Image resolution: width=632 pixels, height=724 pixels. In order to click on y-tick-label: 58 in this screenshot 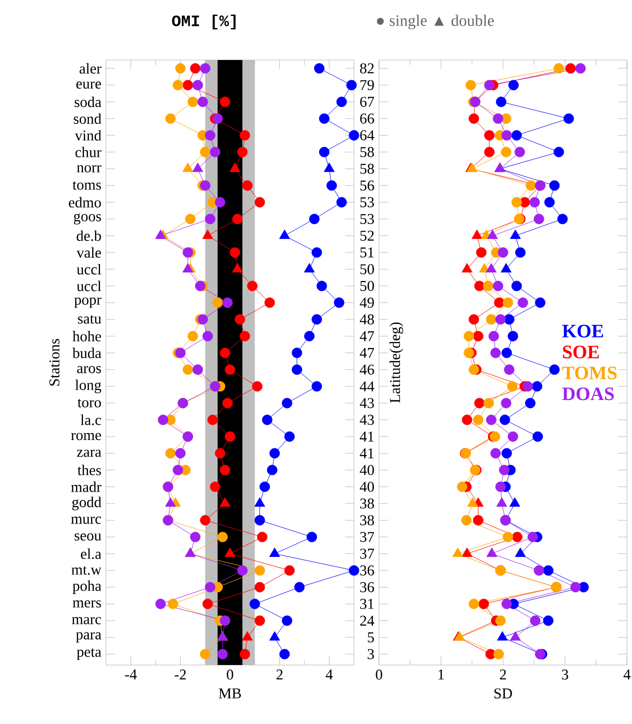, I will do `click(367, 152)`.